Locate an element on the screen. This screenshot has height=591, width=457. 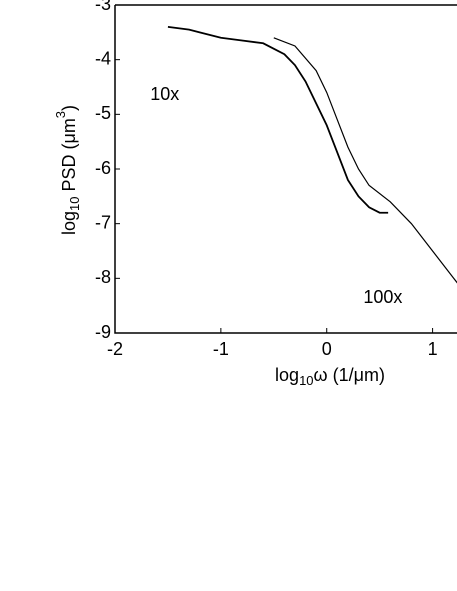
x-tick-label: 1 is located at coordinates (433, 349).